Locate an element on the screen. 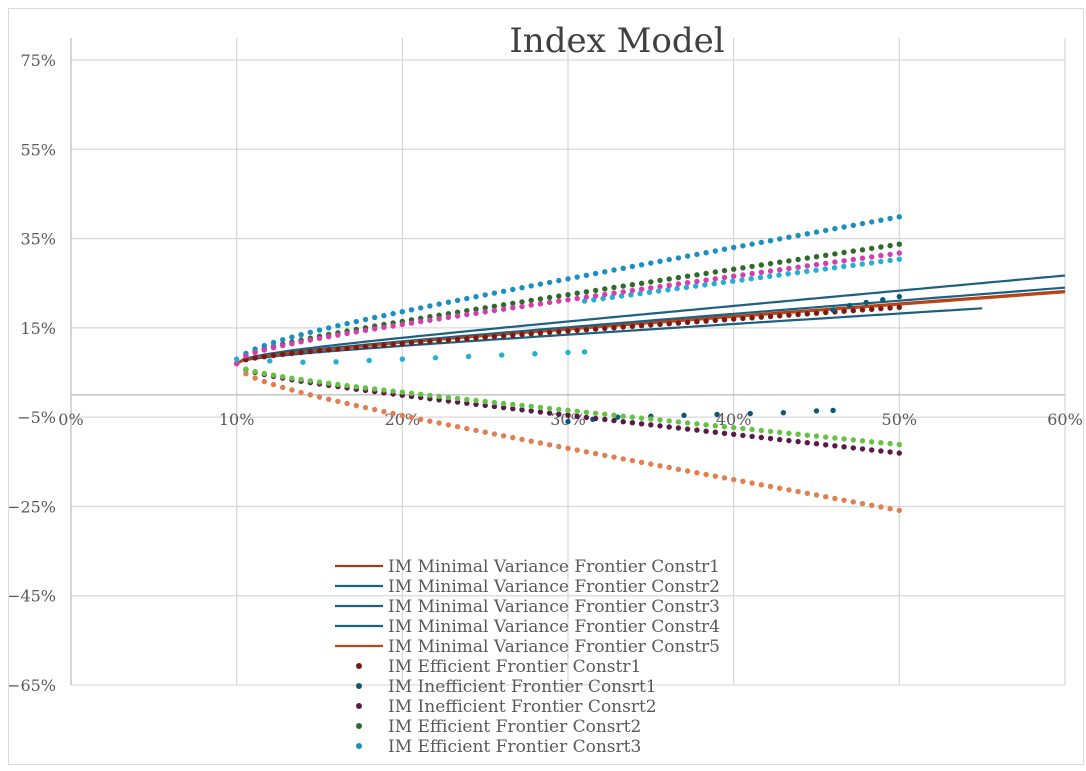 This screenshot has height=771, width=1086. y-tick-label: −5% is located at coordinates (36, 417).